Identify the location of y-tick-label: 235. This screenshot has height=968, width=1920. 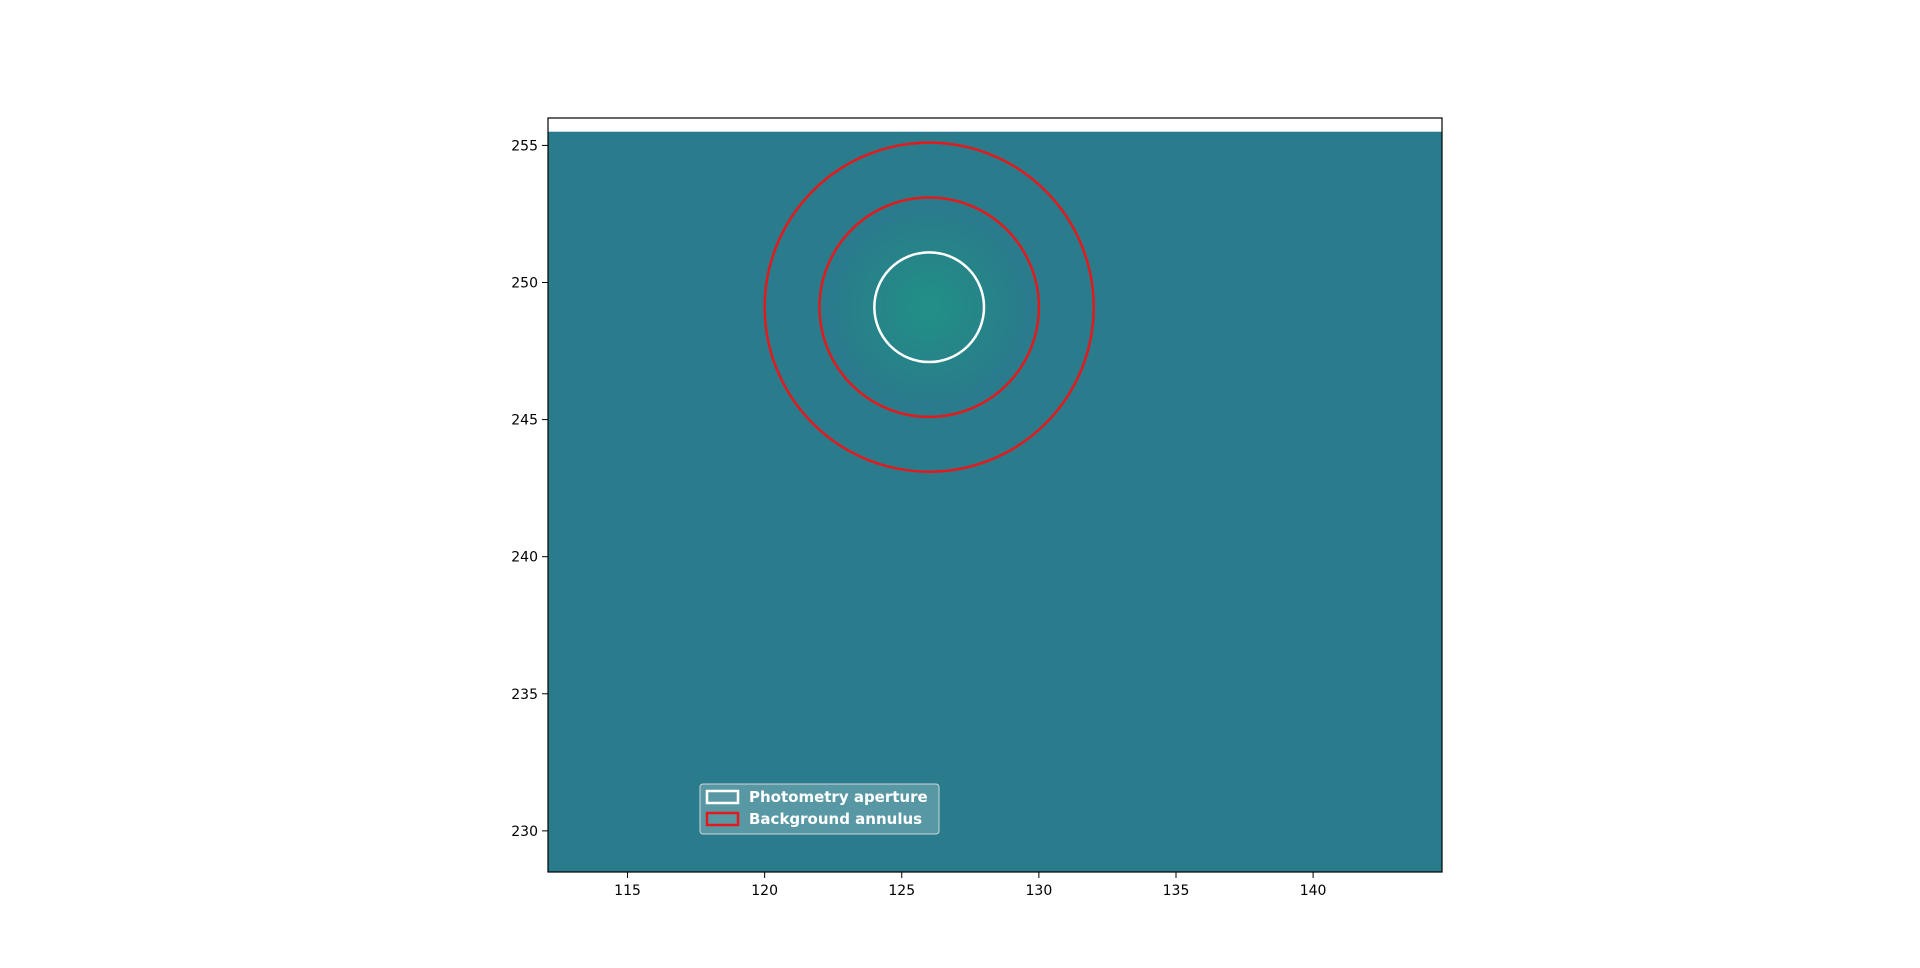
(524, 695).